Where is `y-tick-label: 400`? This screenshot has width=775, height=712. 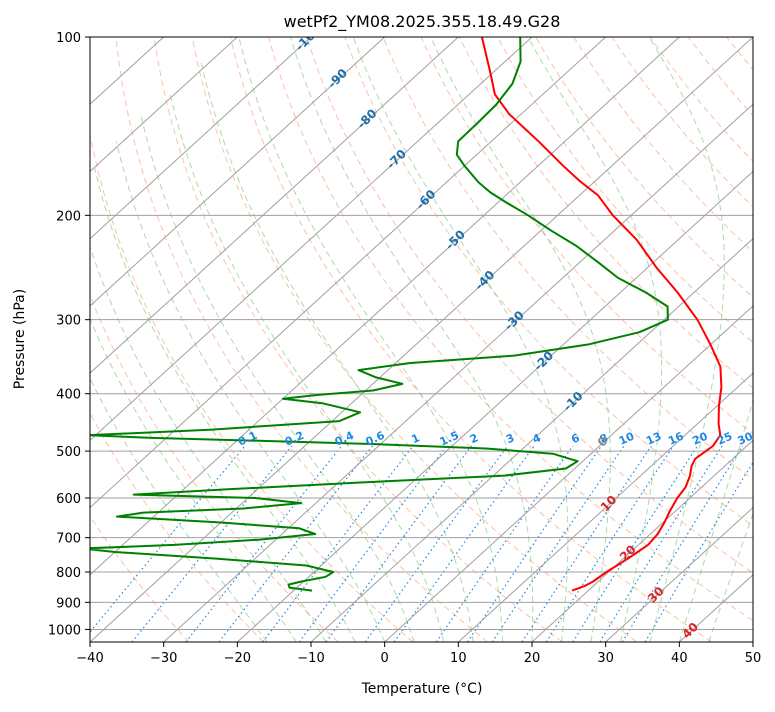
y-tick-label: 400 is located at coordinates (68, 395).